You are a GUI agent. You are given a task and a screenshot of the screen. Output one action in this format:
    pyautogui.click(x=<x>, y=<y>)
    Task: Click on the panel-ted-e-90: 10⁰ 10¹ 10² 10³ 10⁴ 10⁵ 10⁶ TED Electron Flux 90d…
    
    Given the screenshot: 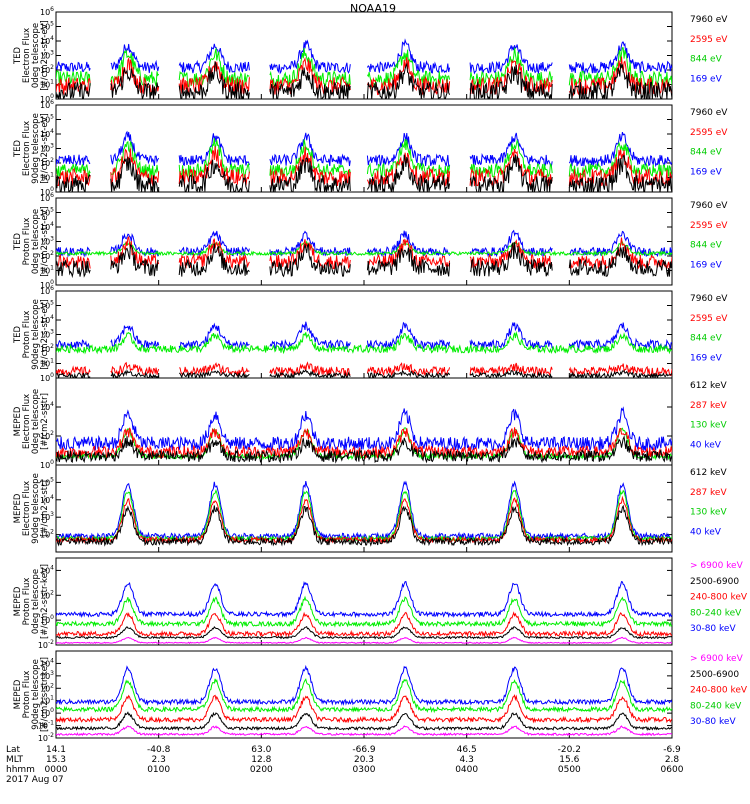 What is the action you would take?
    pyautogui.click(x=370, y=148)
    